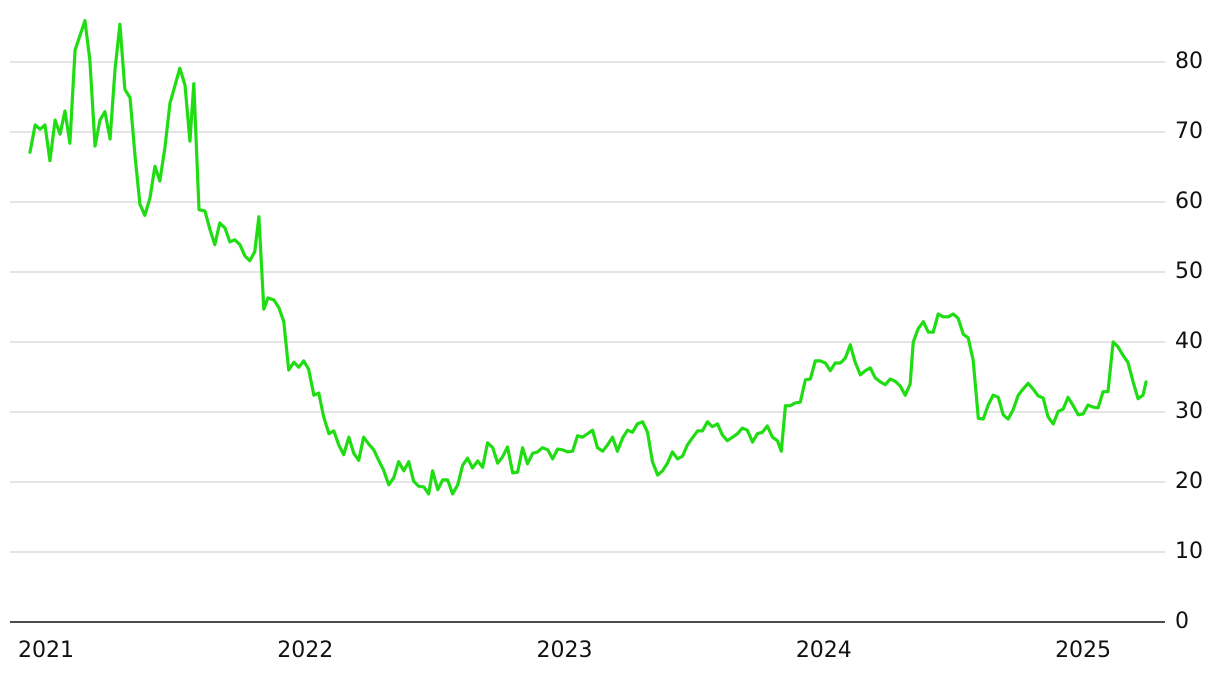  Describe the element at coordinates (565, 650) in the screenshot. I see `x-tick-label: 2023` at that location.